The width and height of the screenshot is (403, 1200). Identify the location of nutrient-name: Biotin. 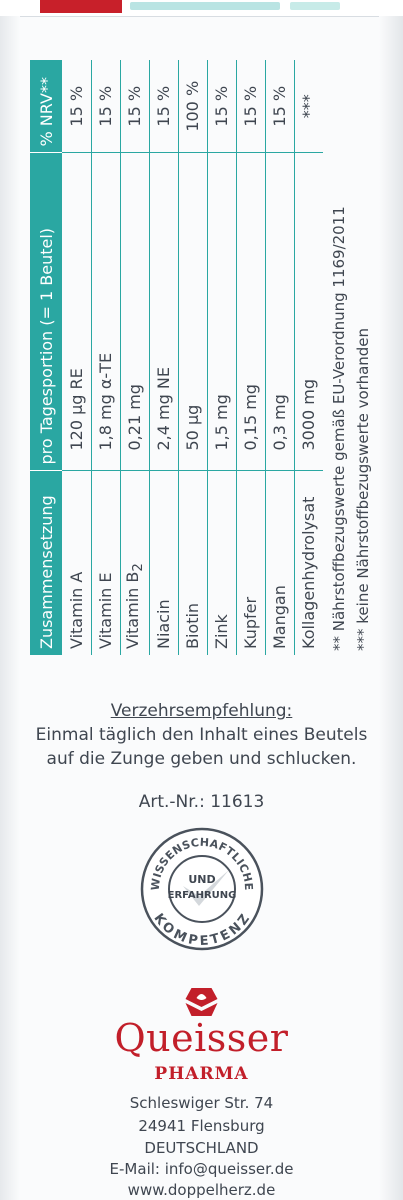
(192, 563).